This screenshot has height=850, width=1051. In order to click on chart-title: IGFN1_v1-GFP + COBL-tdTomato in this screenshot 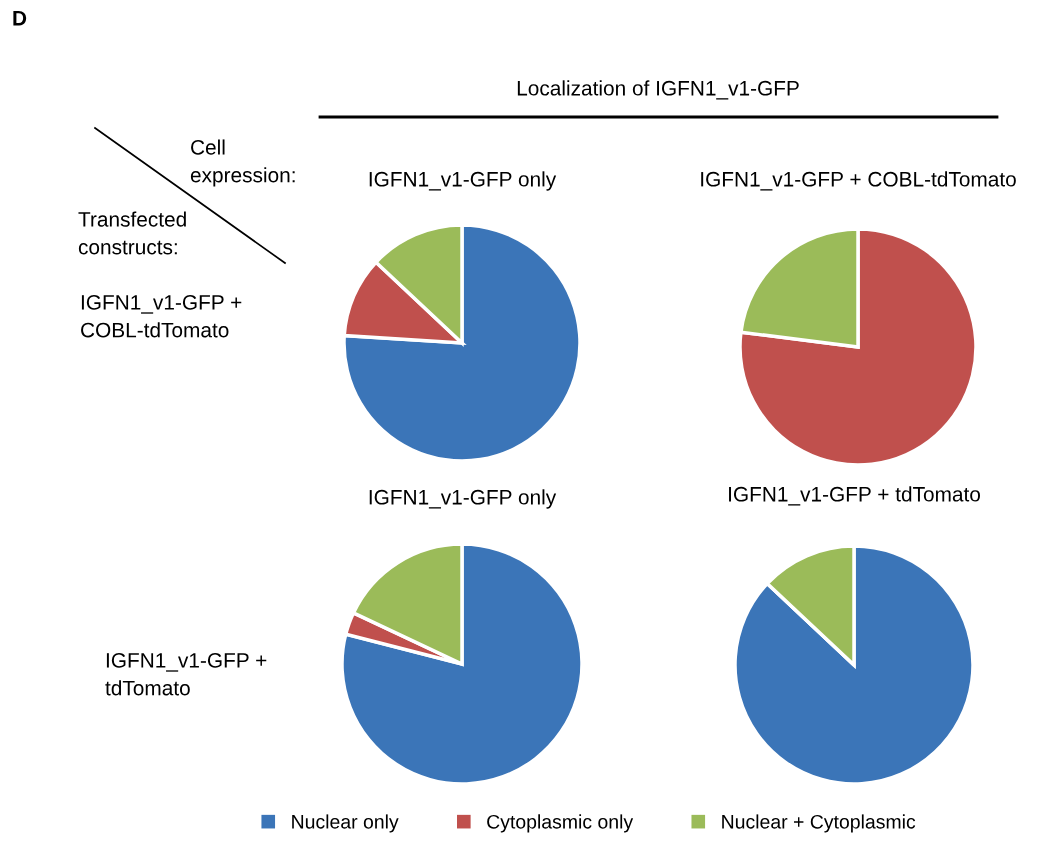, I will do `click(858, 181)`.